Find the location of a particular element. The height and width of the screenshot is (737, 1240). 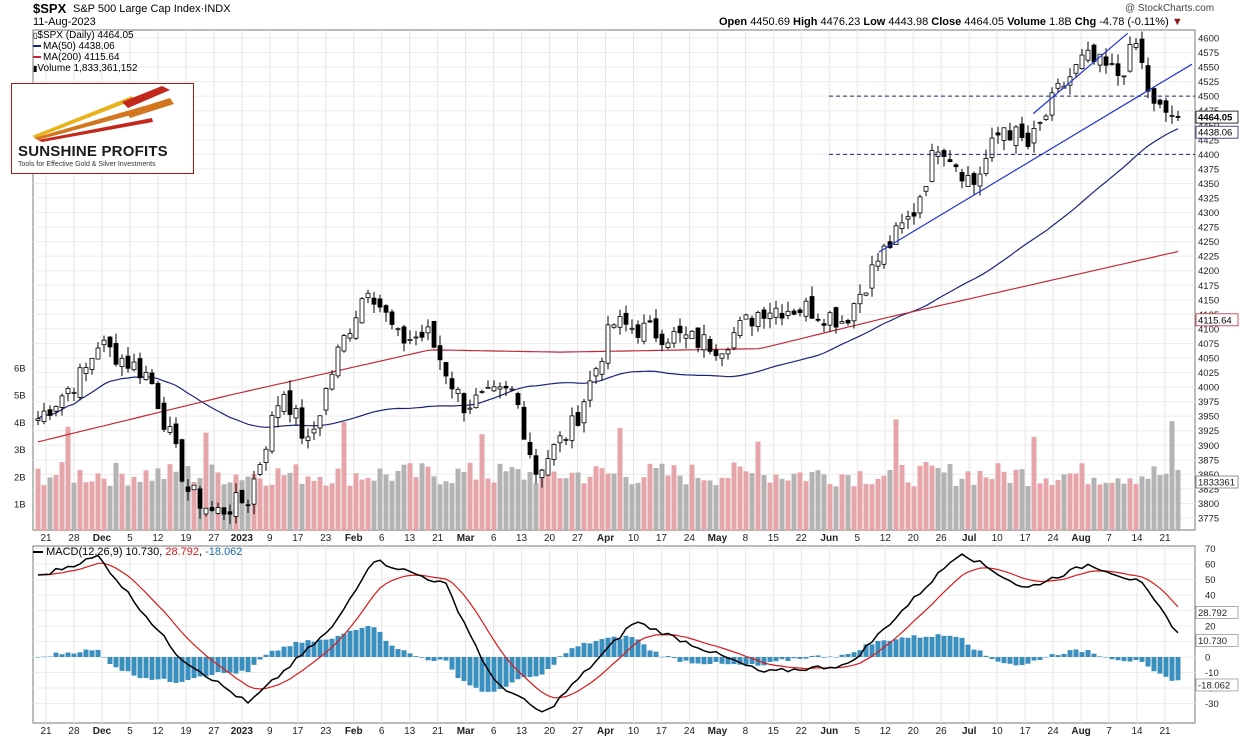

y-tick-label: 4275 is located at coordinates (1208, 228).